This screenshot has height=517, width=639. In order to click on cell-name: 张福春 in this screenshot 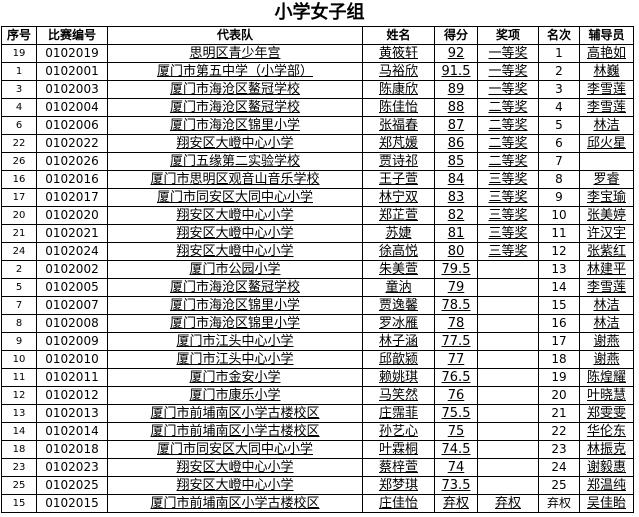, I will do `click(398, 125)`.